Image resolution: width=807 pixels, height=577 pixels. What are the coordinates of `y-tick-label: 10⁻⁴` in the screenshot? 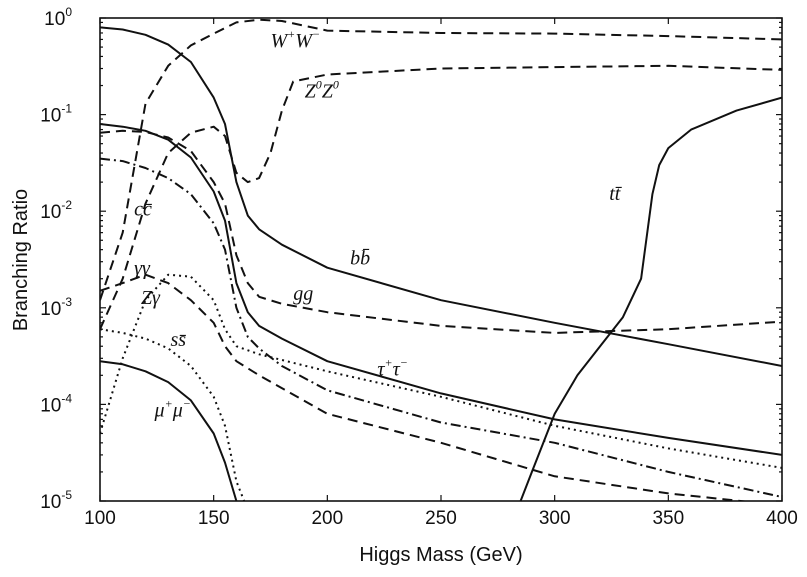 It's located at (56, 403).